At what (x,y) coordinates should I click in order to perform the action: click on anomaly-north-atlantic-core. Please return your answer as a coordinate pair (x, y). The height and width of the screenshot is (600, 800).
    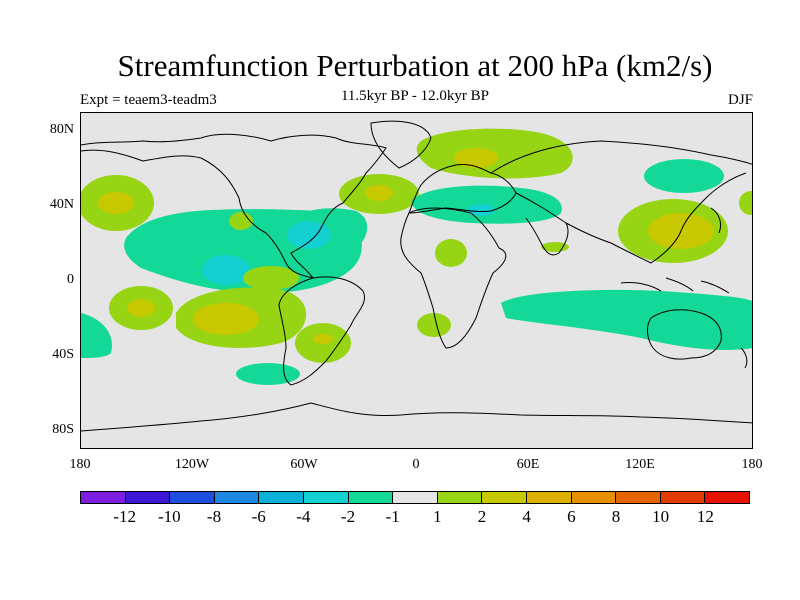
    Looking at the image, I should click on (379, 193).